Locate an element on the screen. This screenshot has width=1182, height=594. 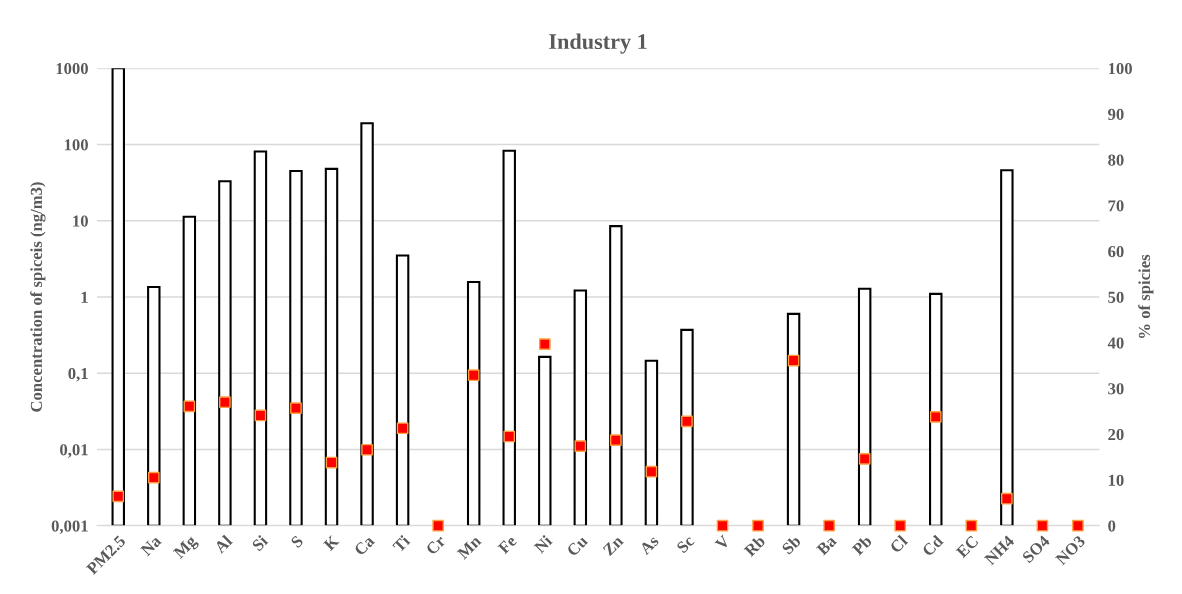
y2-tick-label: 90 is located at coordinates (1116, 114).